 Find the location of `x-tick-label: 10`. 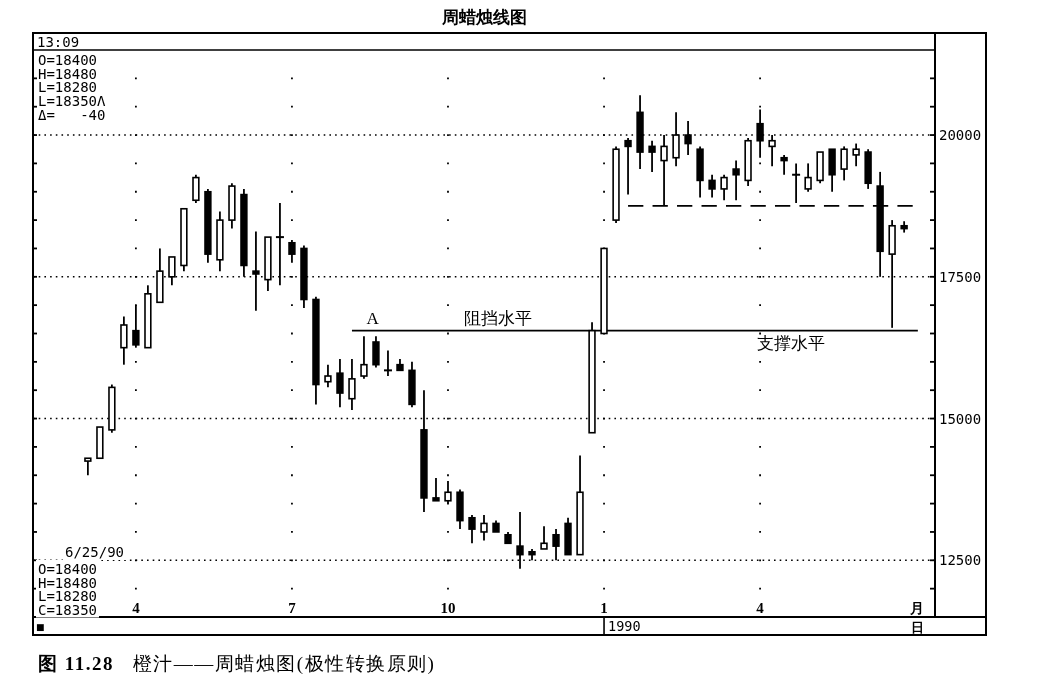

x-tick-label: 10 is located at coordinates (448, 608).